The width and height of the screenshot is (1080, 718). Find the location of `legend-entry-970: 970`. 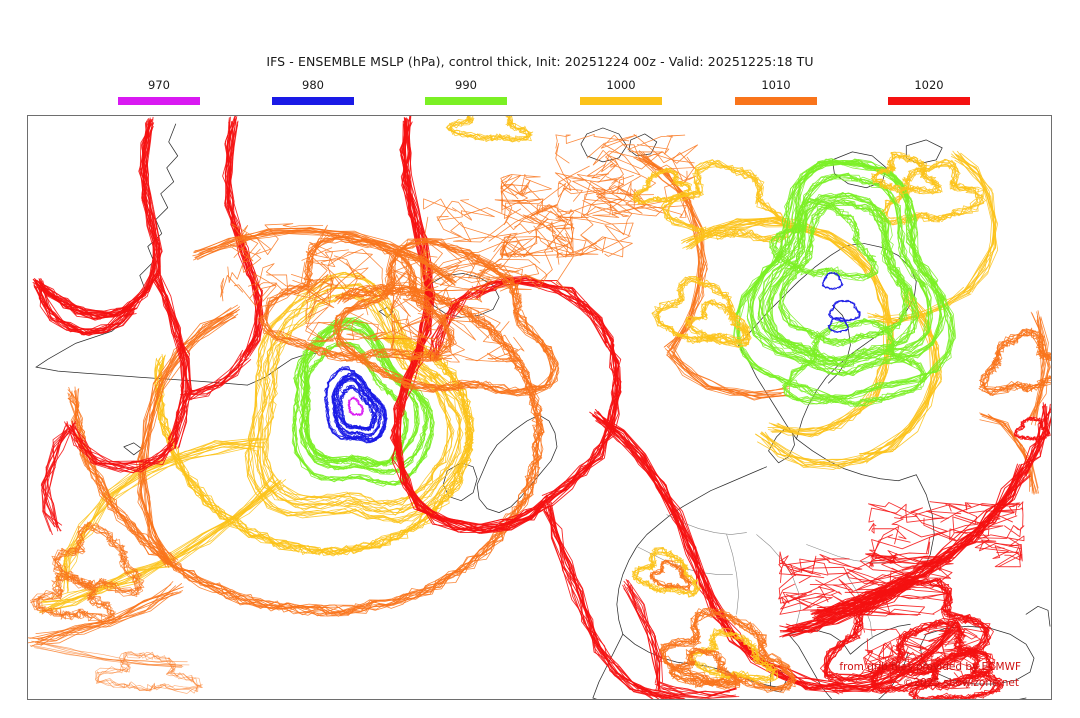

legend-entry-970: 970 is located at coordinates (159, 94).